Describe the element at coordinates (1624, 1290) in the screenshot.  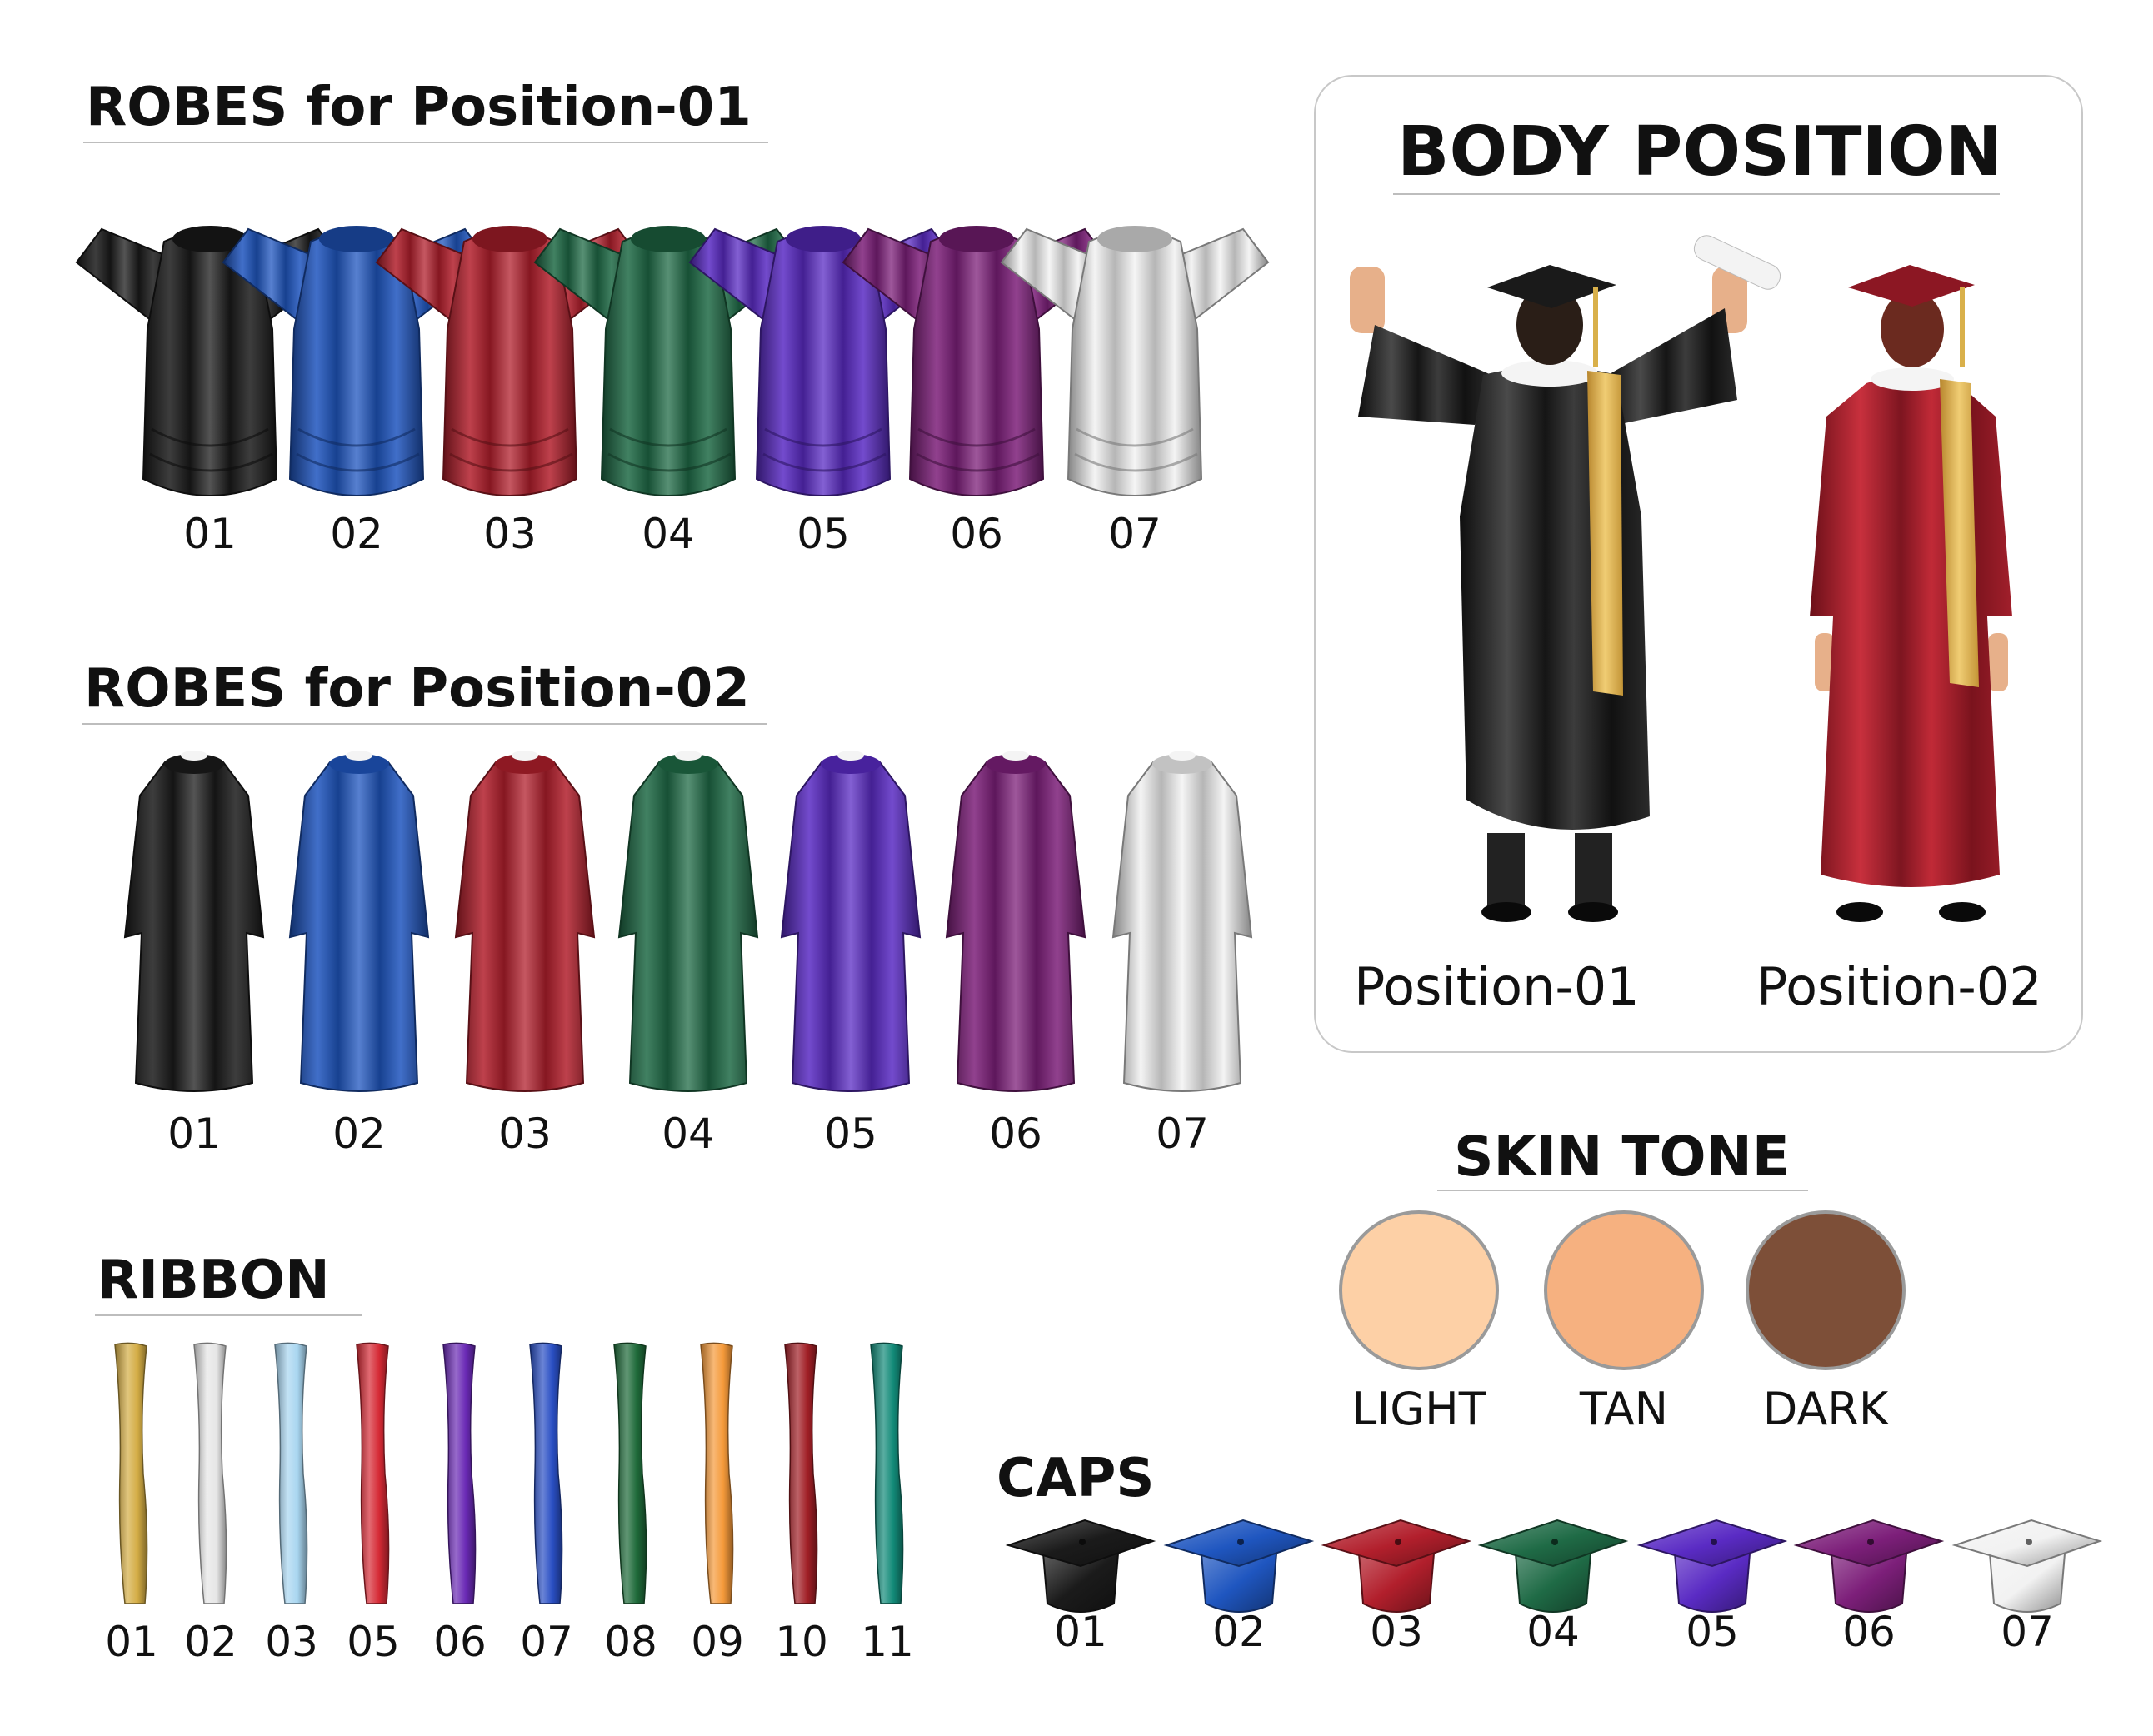
I see `skin-tone-swatch-tan` at that location.